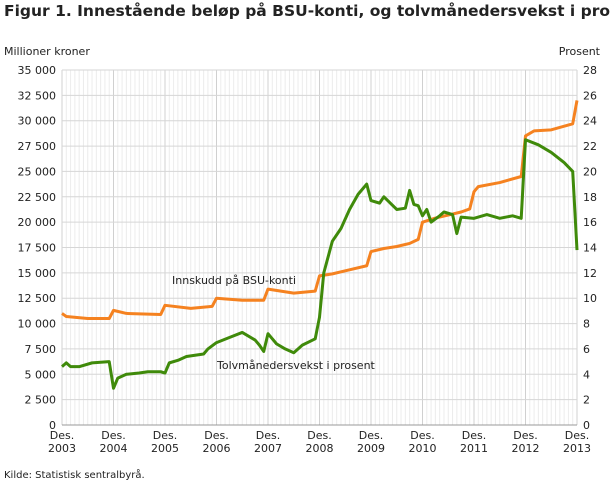  Describe the element at coordinates (37, 273) in the screenshot. I see `y-tick-label-left: 15 000` at that location.